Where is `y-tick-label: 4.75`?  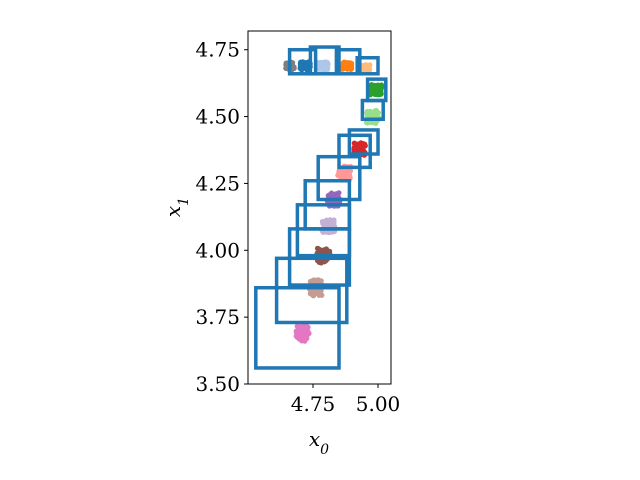 y-tick-label: 4.75 is located at coordinates (217, 50).